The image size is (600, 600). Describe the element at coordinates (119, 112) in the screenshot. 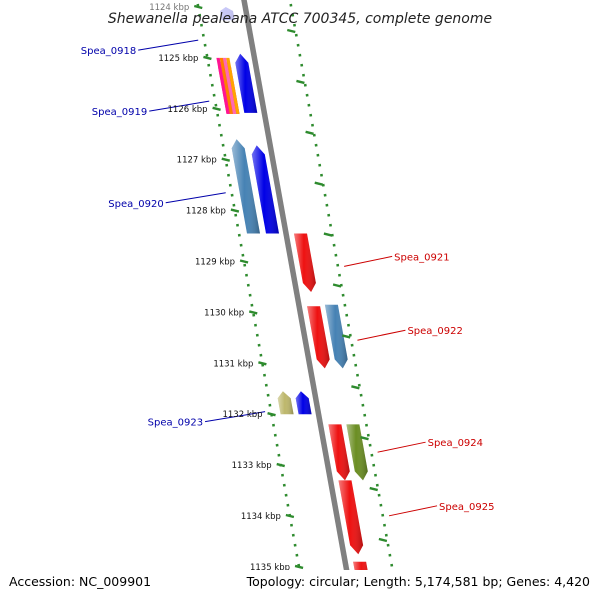

I see `svg-text: Spea_0919` at that location.